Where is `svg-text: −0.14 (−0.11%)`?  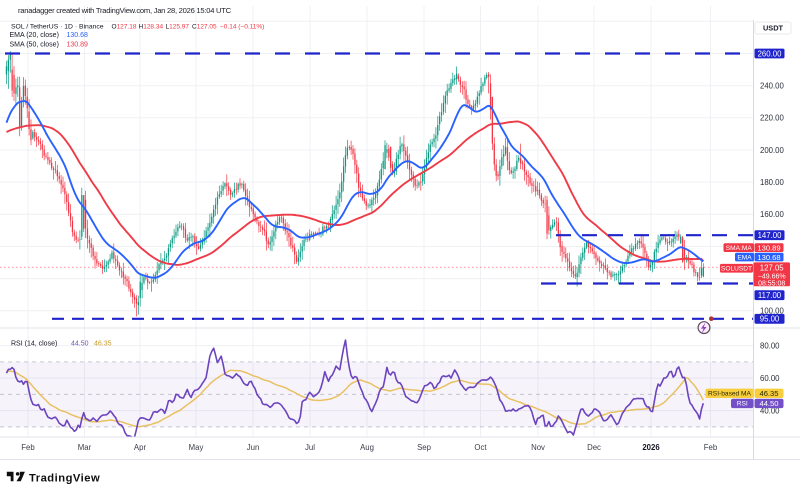 svg-text: −0.14 (−0.11%) is located at coordinates (242, 26).